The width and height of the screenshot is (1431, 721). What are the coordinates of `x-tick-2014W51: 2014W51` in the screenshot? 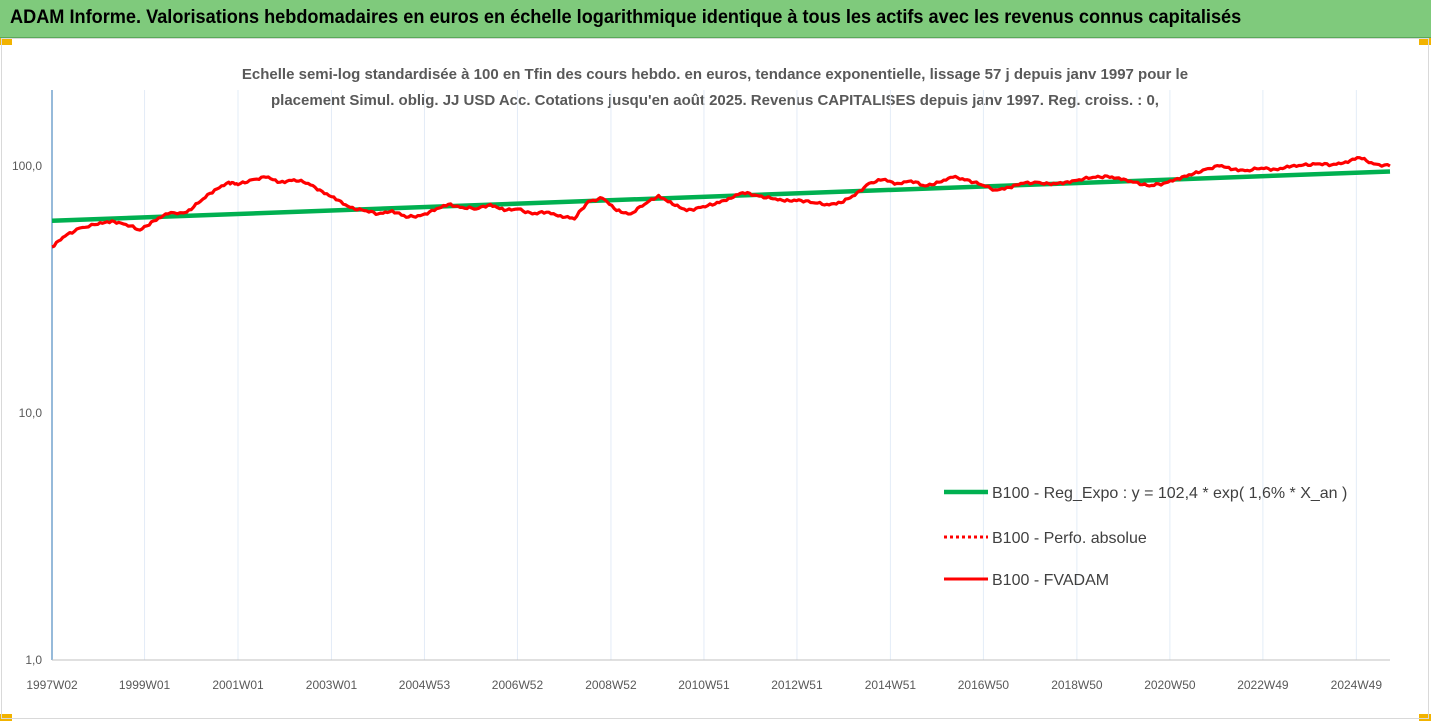 It's located at (891, 685).